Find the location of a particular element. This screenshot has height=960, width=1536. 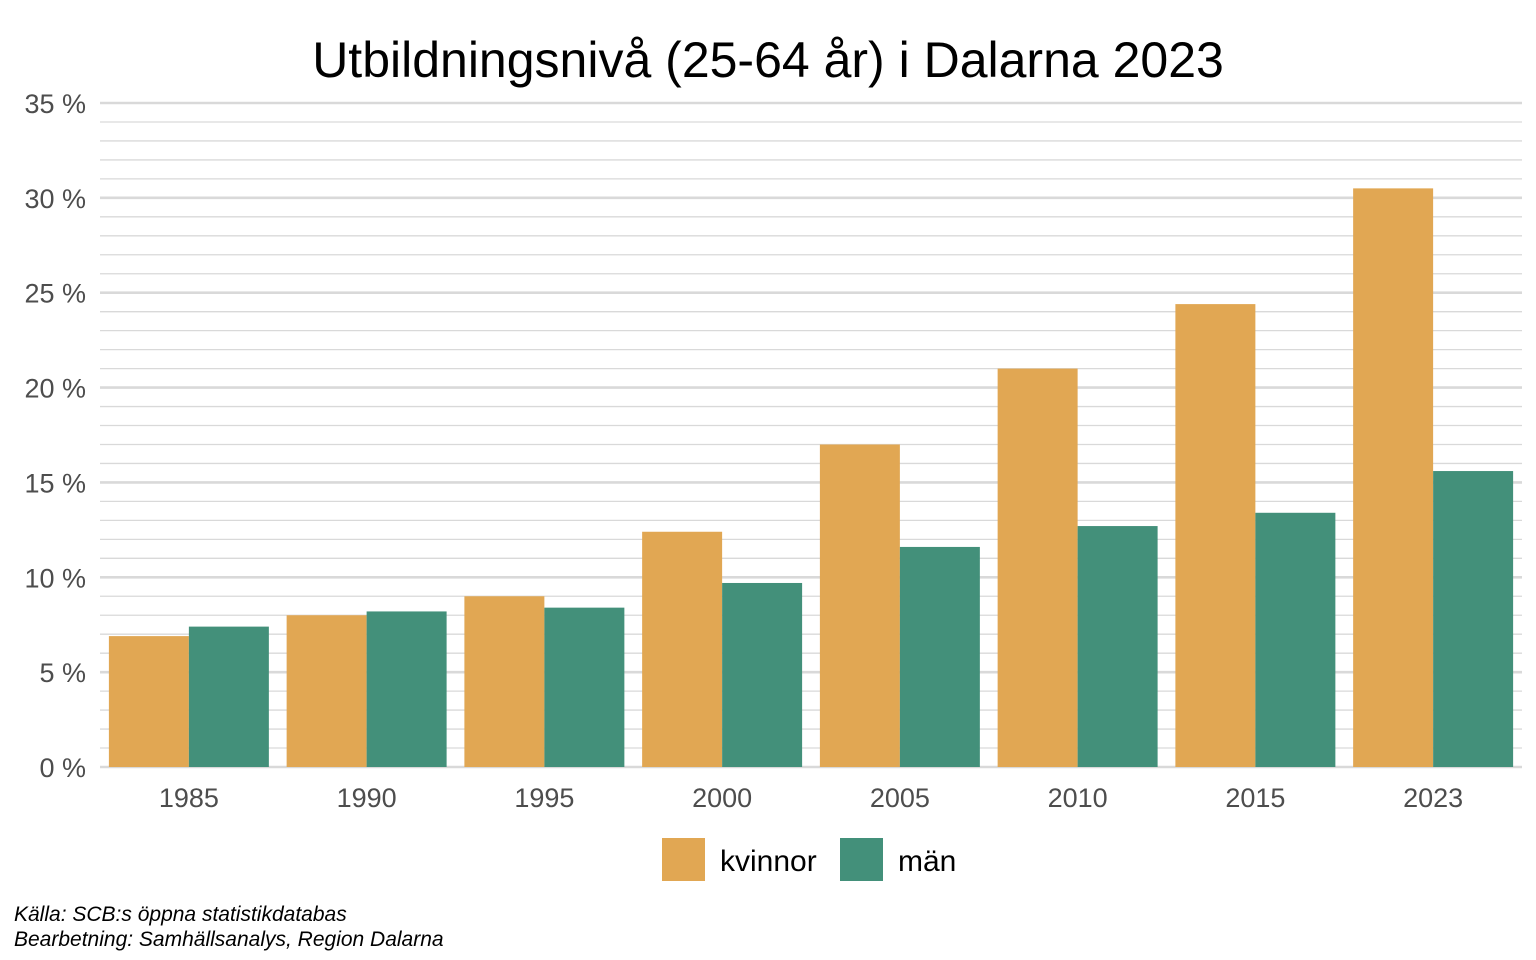

bar-man-2010 is located at coordinates (1117, 646).